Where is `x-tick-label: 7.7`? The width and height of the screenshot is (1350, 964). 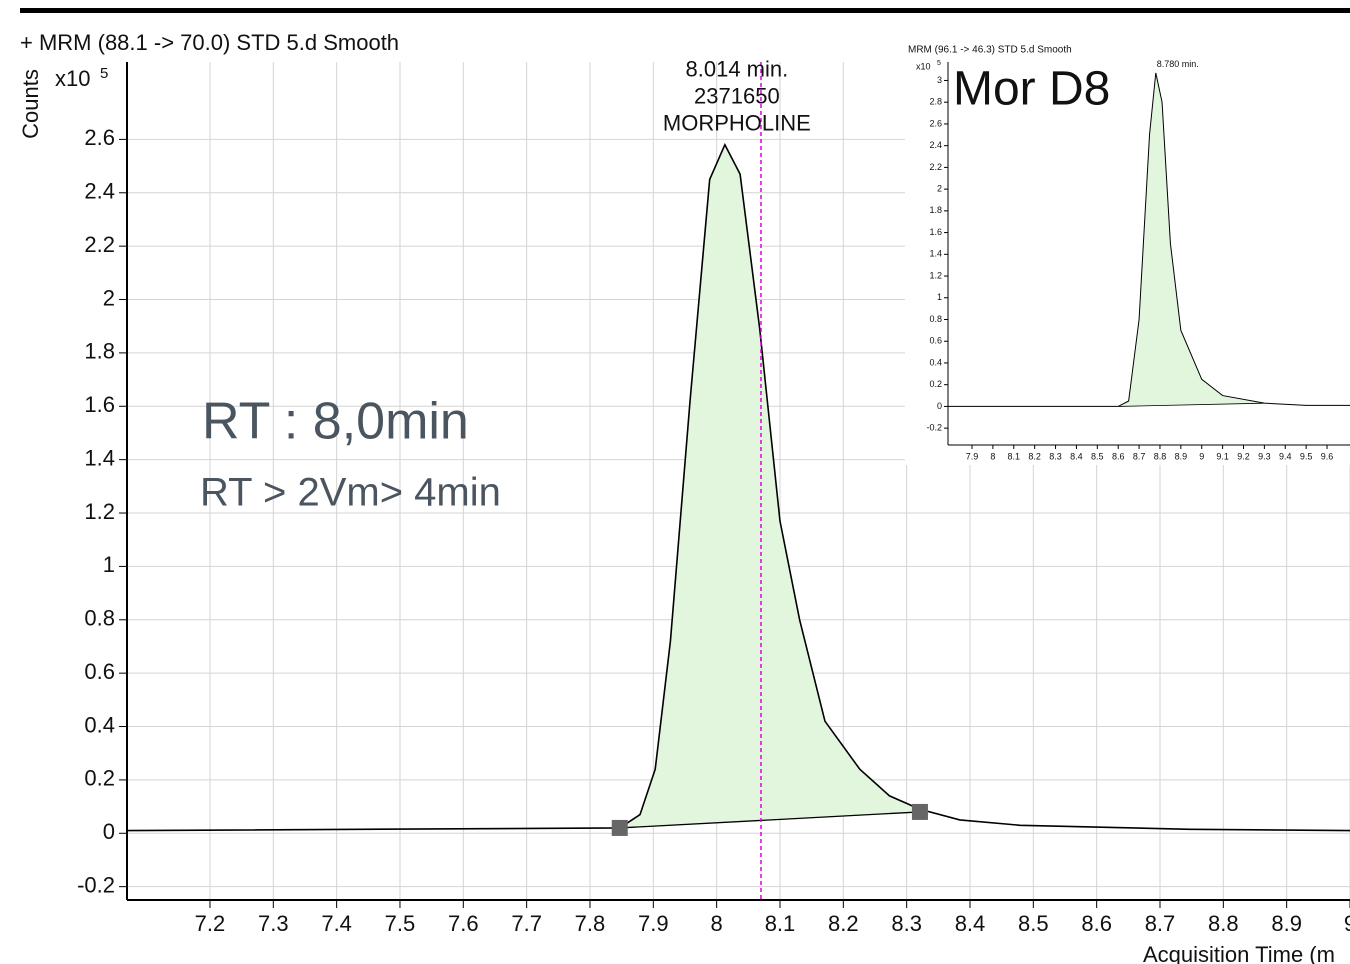 x-tick-label: 7.7 is located at coordinates (526, 923).